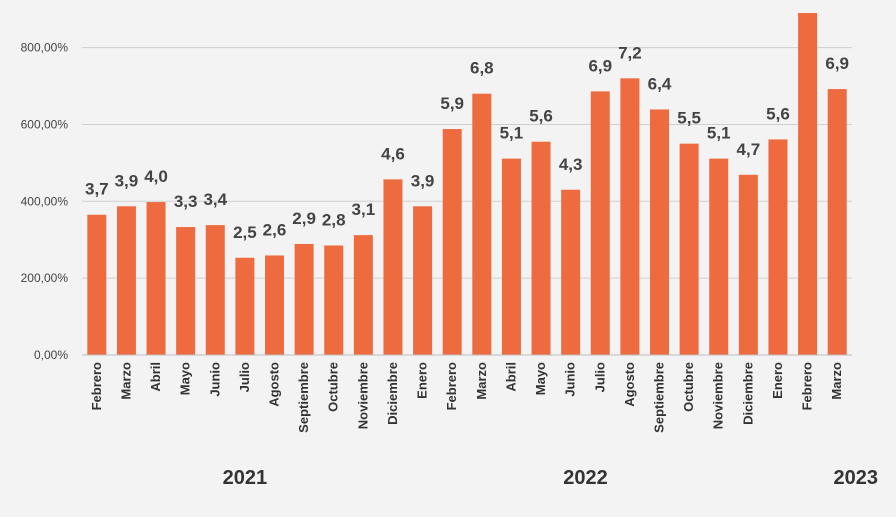 This screenshot has width=896, height=517. I want to click on data-label: 4,0, so click(156, 176).